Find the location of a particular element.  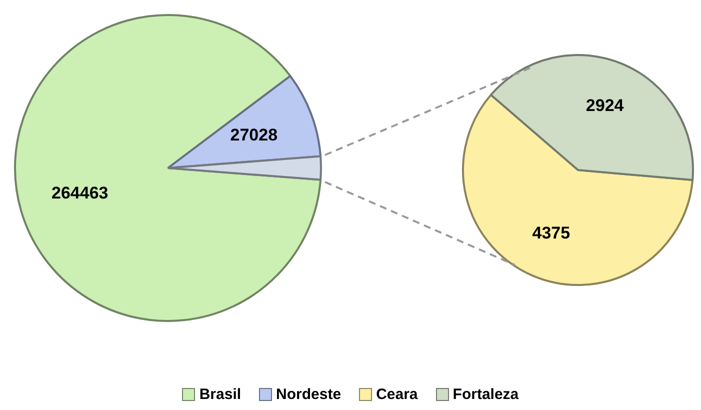

data-label: 264463 is located at coordinates (80, 192).